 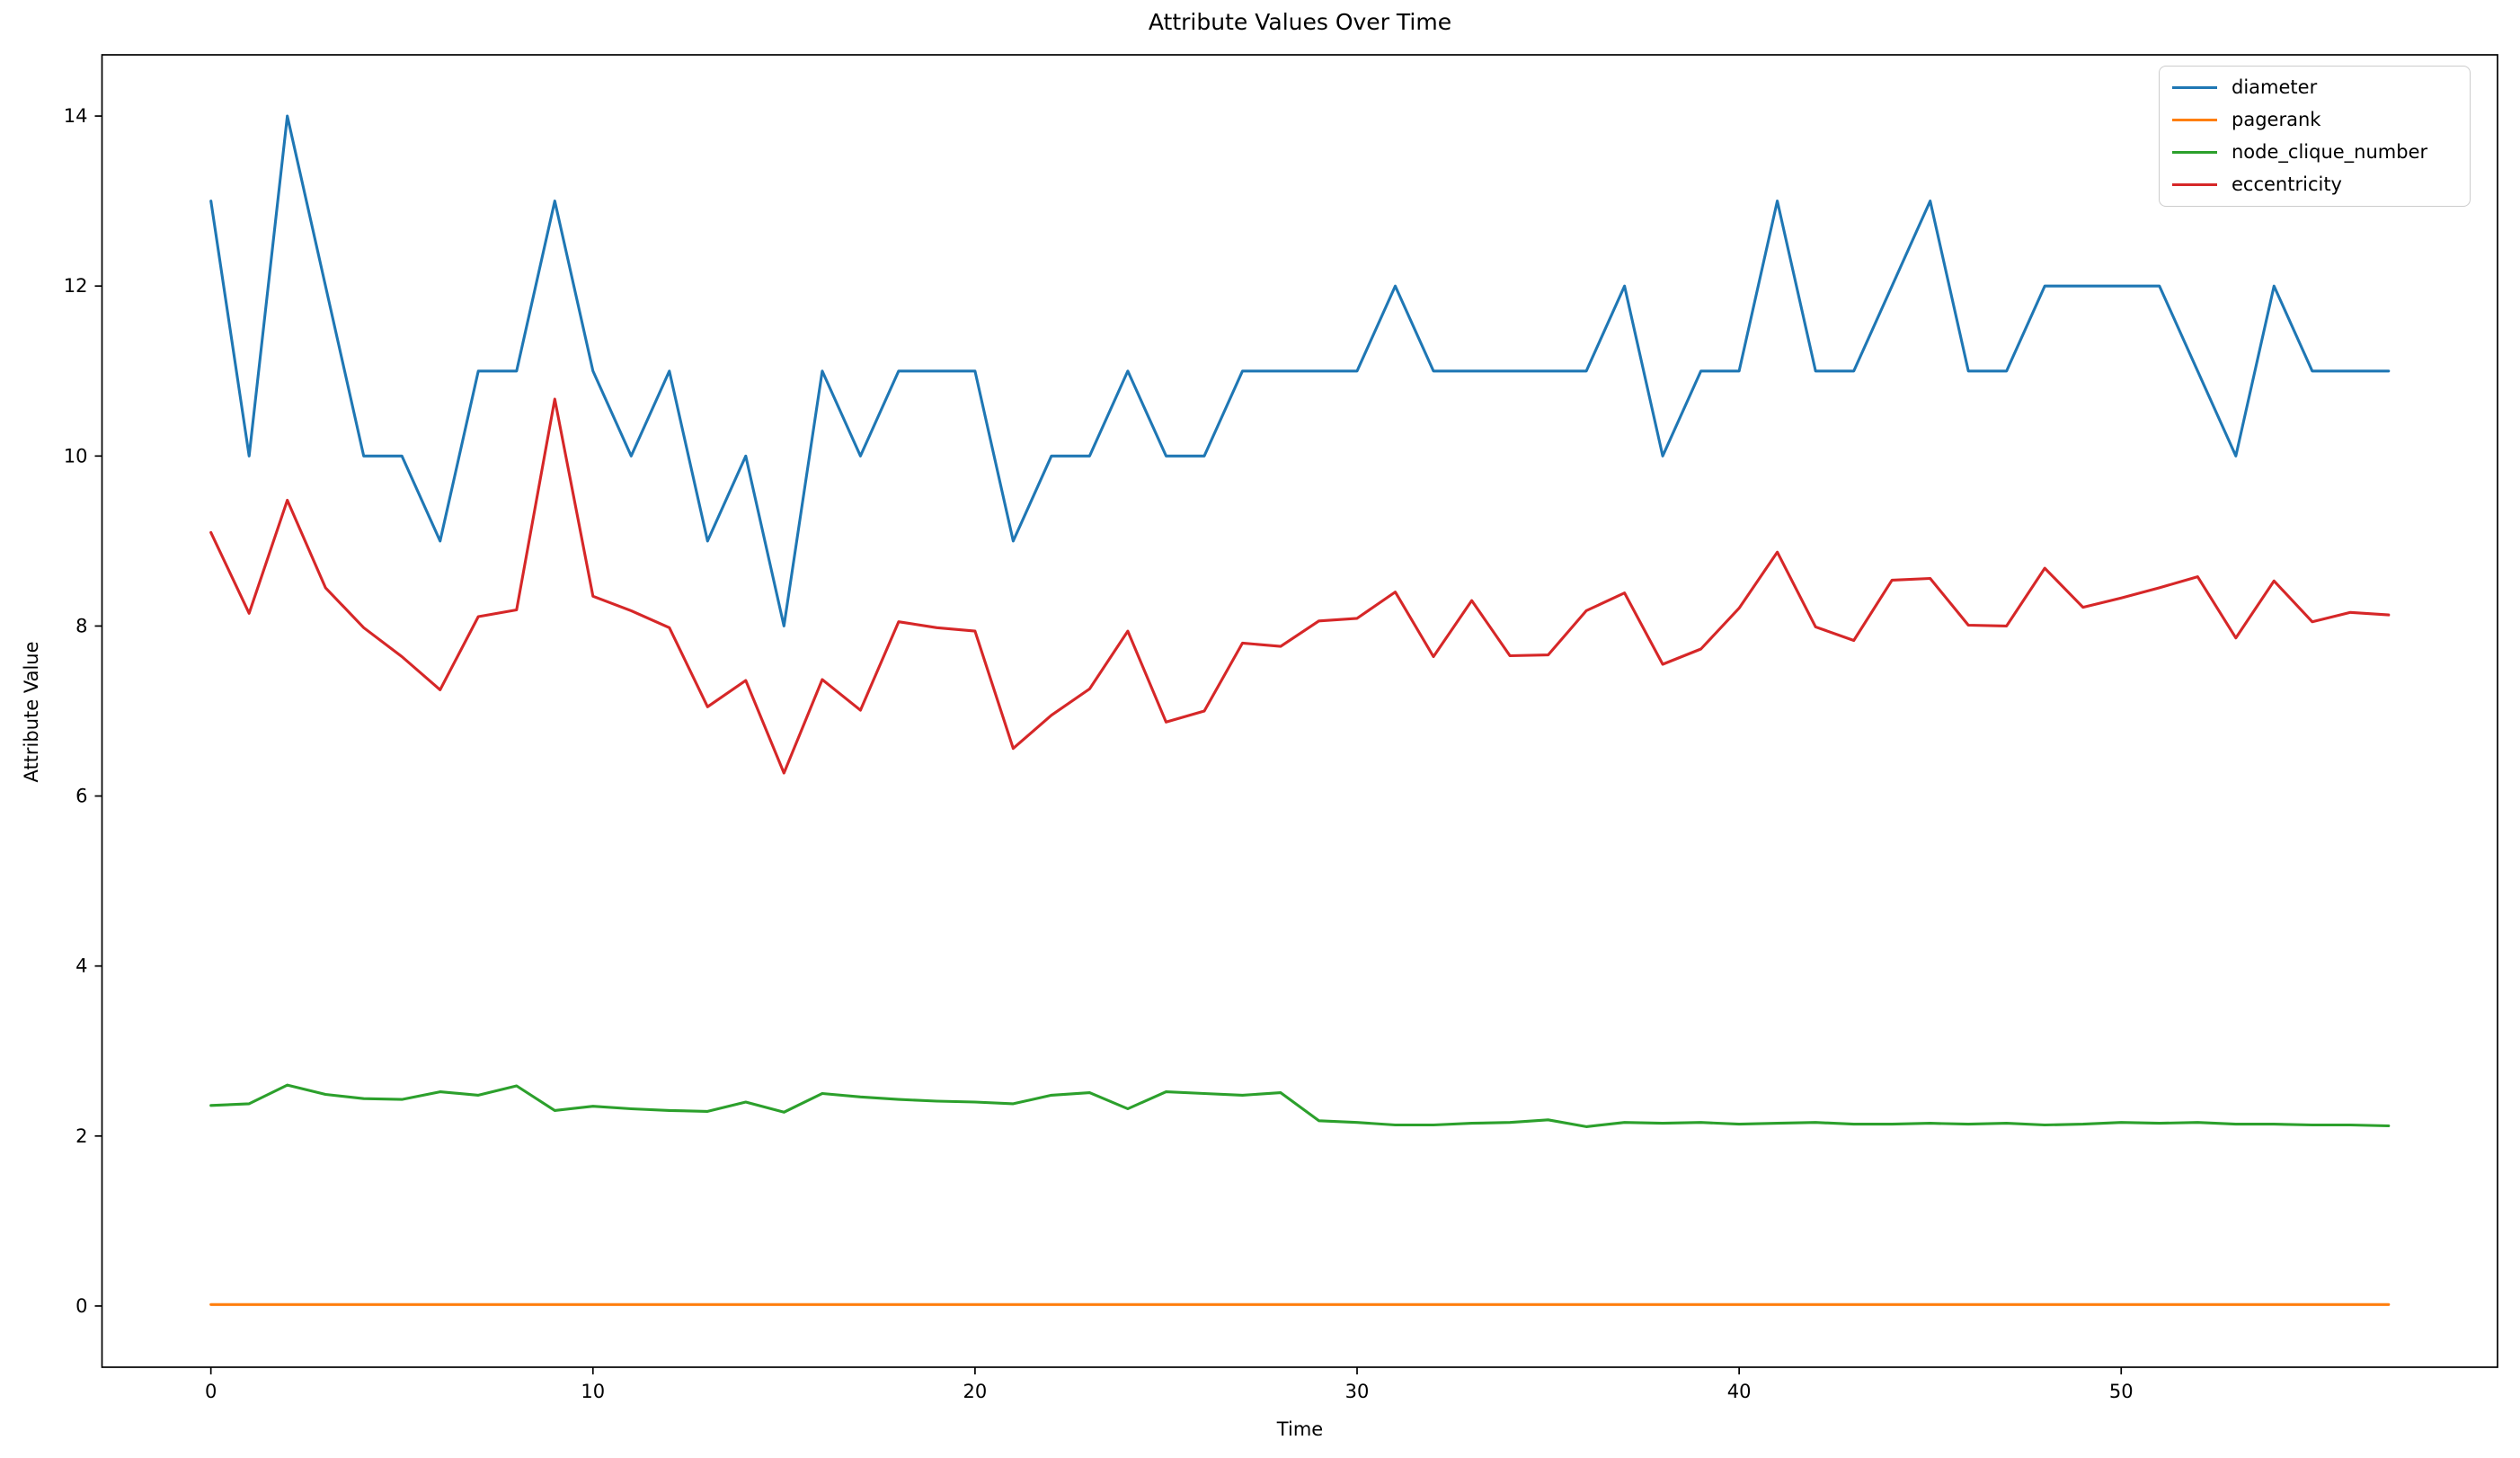 What do you see at coordinates (593, 1391) in the screenshot?
I see `x-axis-tick-label: 10` at bounding box center [593, 1391].